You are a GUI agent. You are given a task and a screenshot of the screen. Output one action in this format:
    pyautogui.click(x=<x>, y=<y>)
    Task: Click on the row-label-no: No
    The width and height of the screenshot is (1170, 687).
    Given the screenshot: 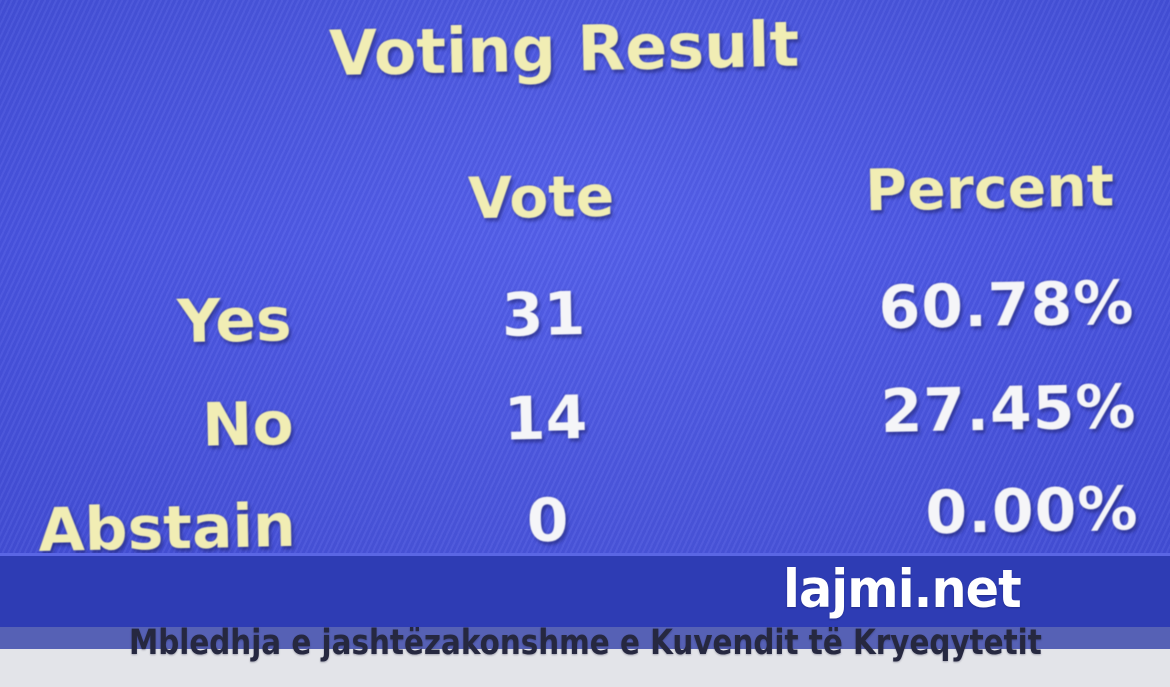 What is the action you would take?
    pyautogui.click(x=248, y=424)
    